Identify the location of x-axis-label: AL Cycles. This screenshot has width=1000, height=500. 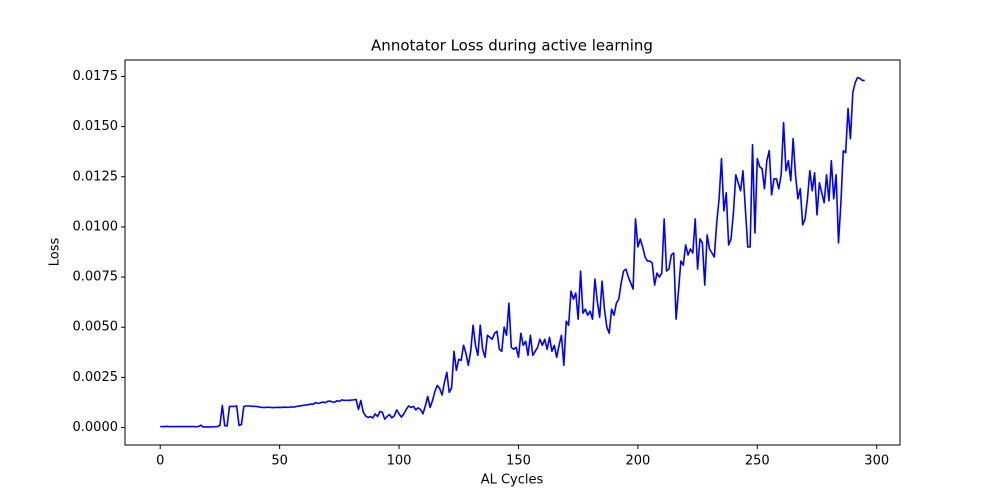
(512, 480).